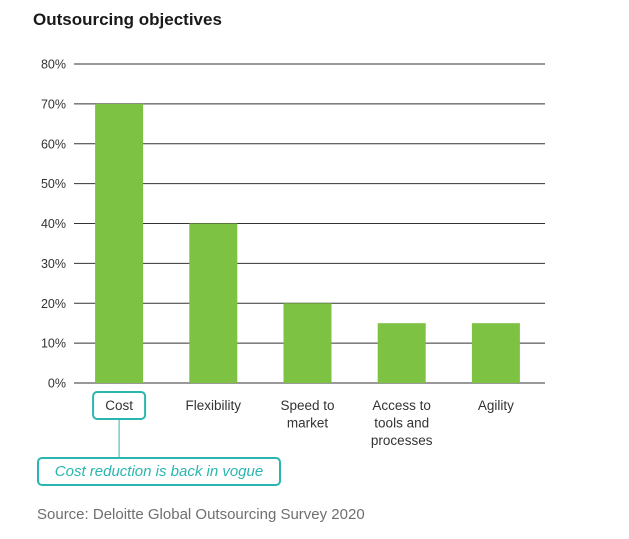 This screenshot has width=629, height=539. What do you see at coordinates (214, 405) in the screenshot?
I see `x-category-label: Flexibility` at bounding box center [214, 405].